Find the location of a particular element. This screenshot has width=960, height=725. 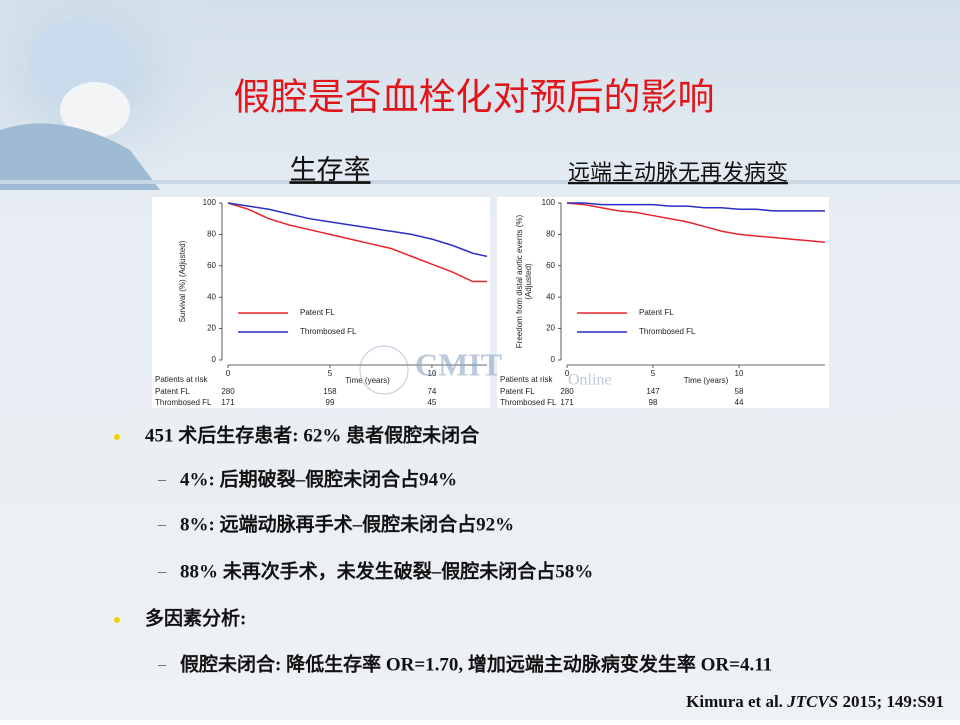

sub-bullet-text: 4%: 后期破裂–假腔未闭合占94% is located at coordinates (318, 478).